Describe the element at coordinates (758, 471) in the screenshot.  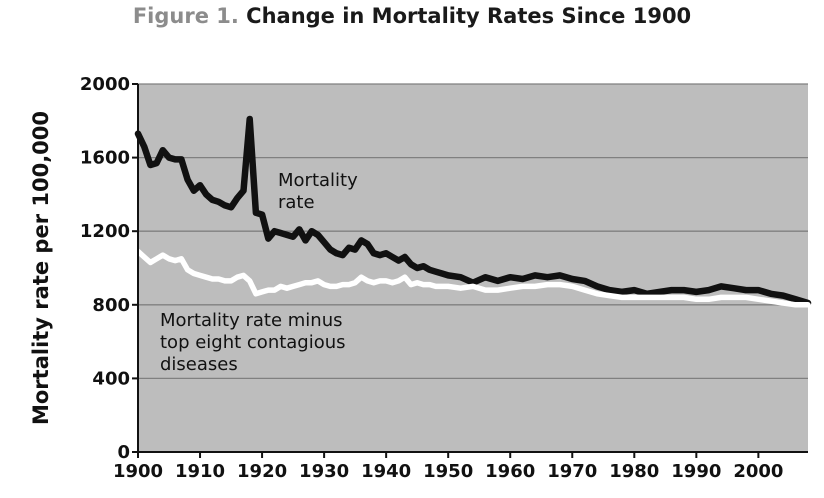
I see `x-tick-2000: 2000` at that location.